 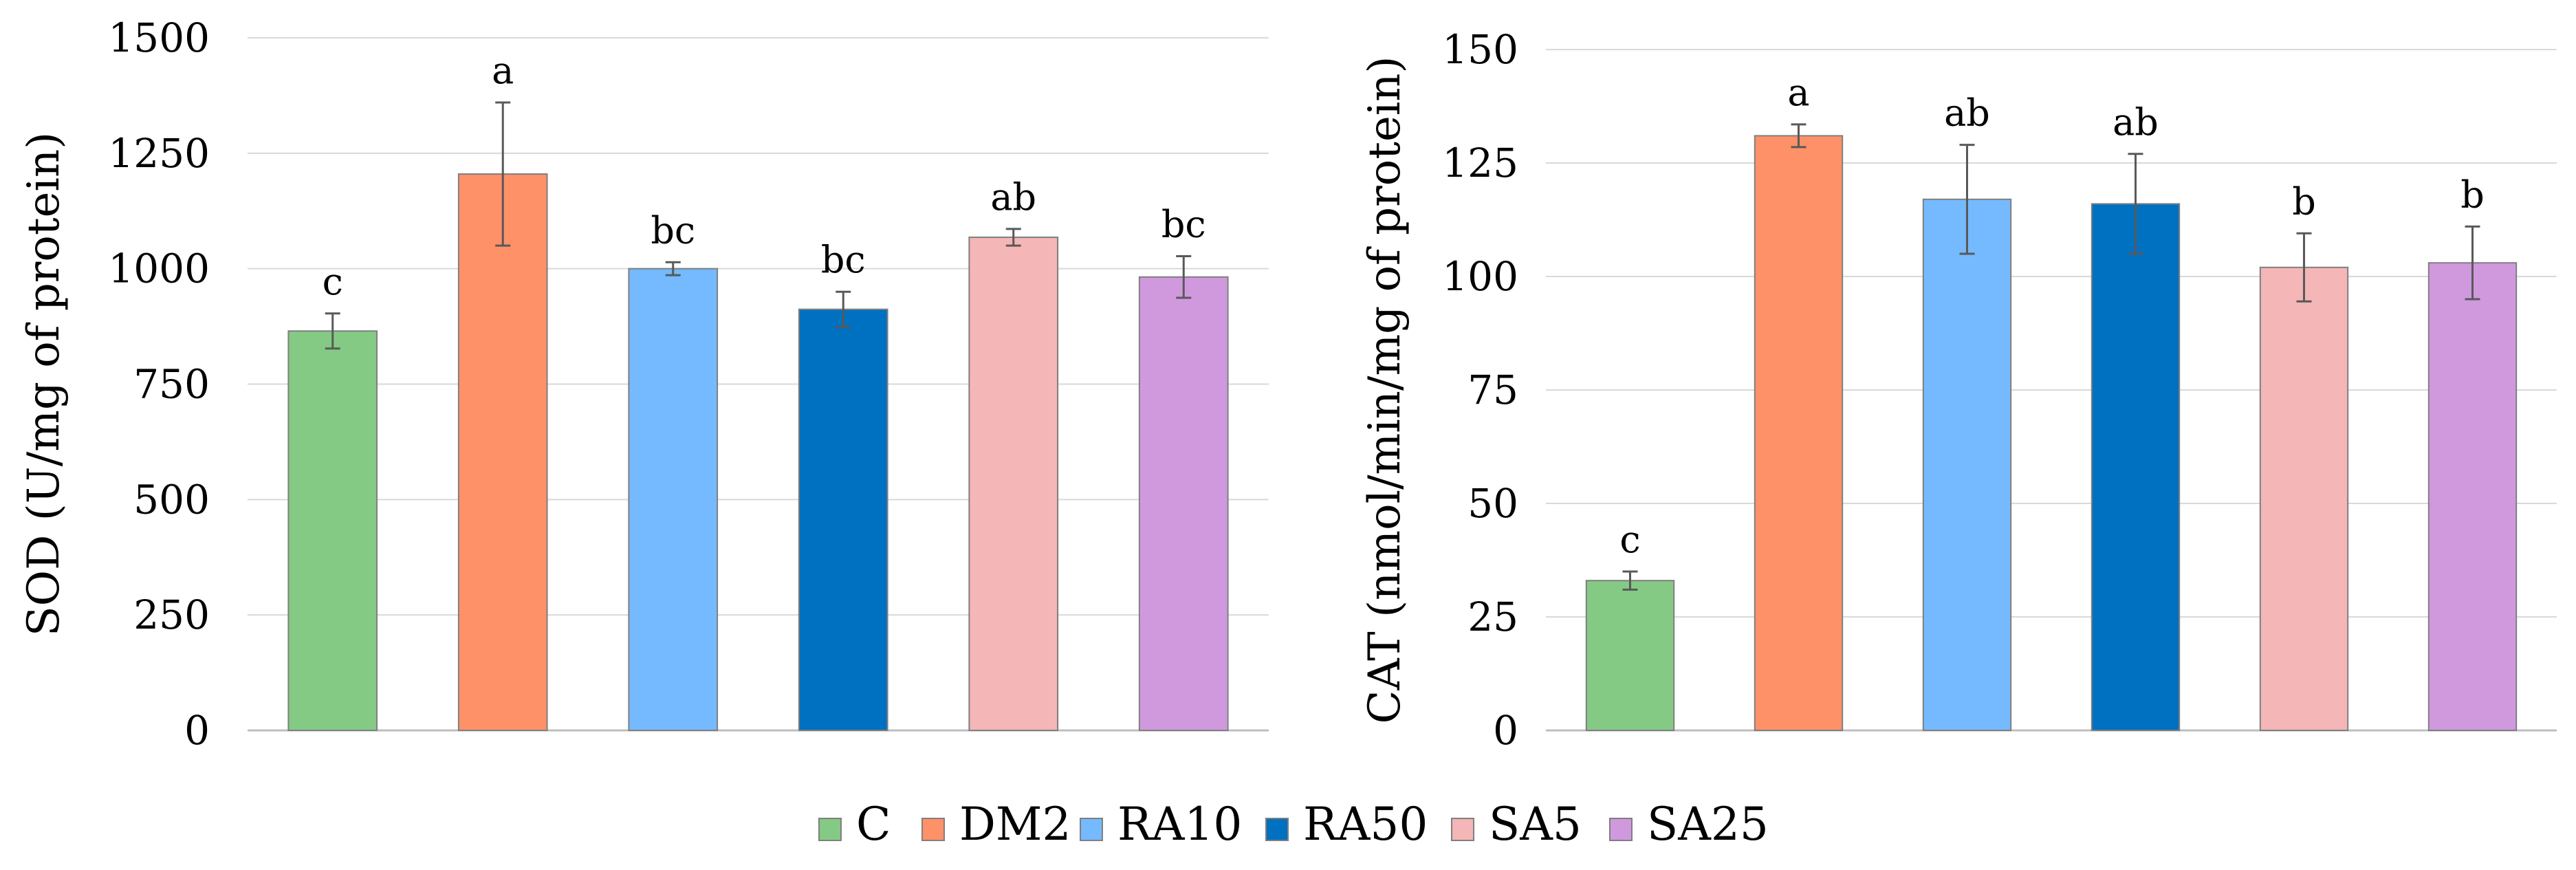 What do you see at coordinates (1365, 825) in the screenshot?
I see `legend-label: RA50` at bounding box center [1365, 825].